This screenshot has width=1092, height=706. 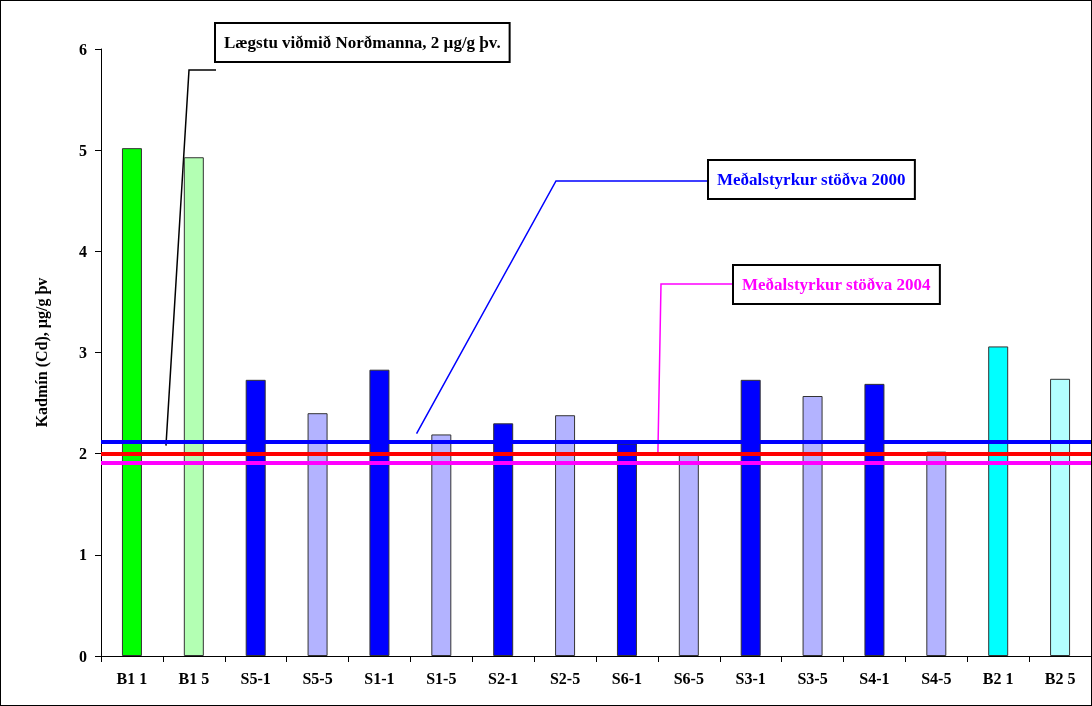 I want to click on x-tick-label: S4-1, so click(x=874, y=678).